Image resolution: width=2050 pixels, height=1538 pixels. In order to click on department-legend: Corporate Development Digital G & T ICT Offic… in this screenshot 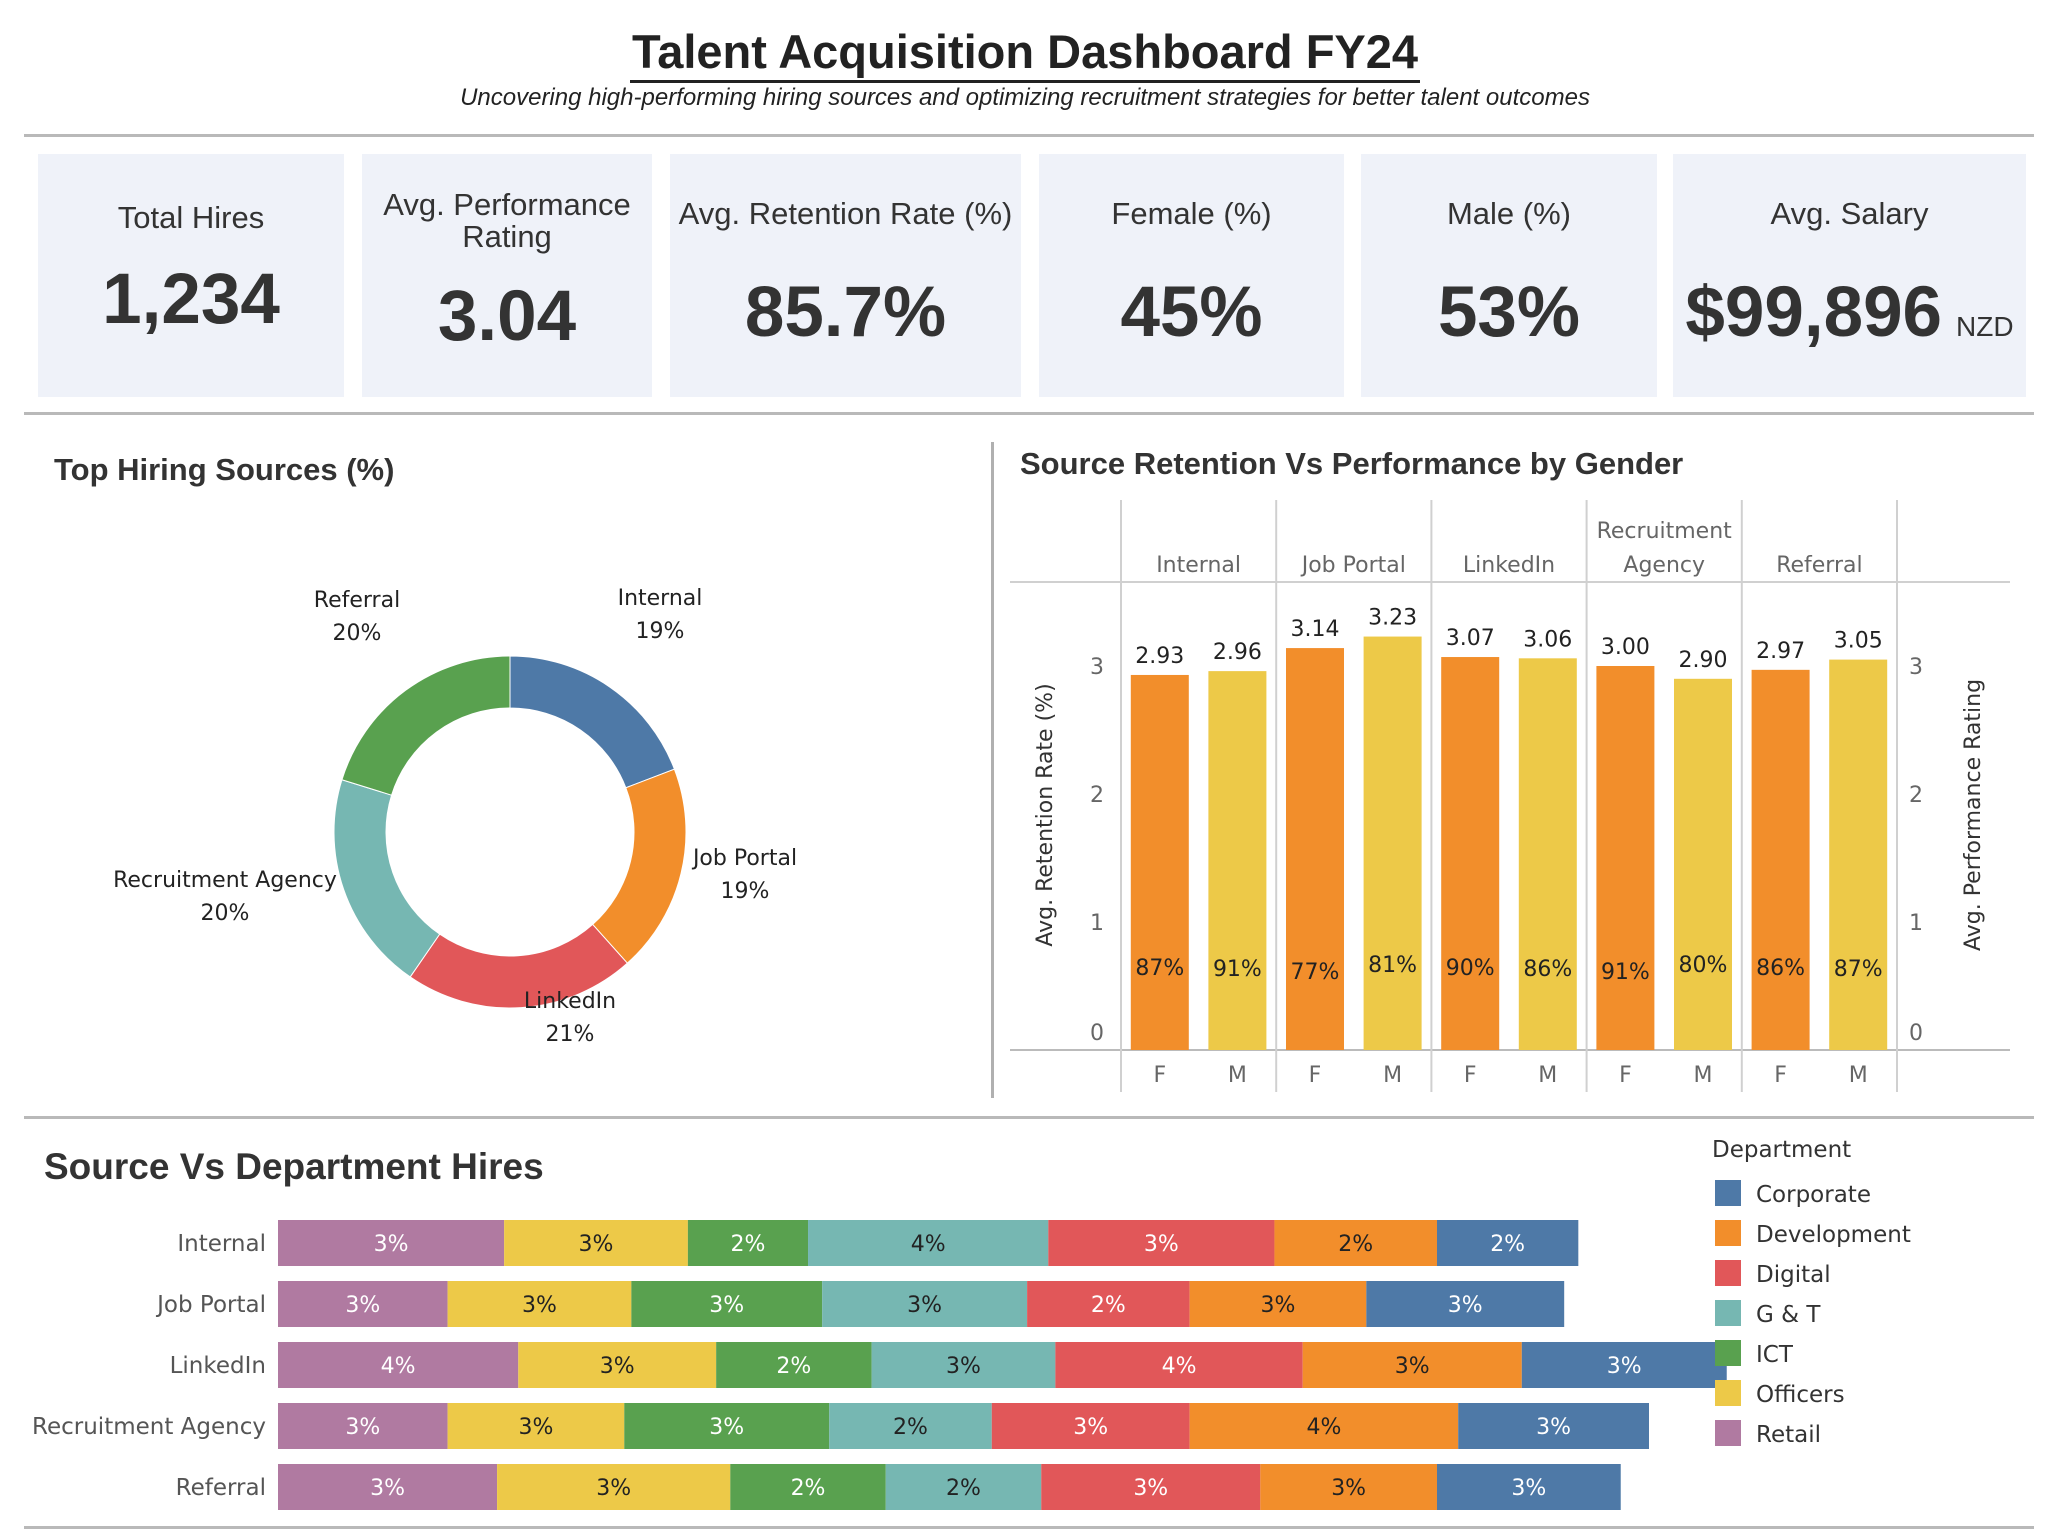, I will do `click(1813, 1314)`.